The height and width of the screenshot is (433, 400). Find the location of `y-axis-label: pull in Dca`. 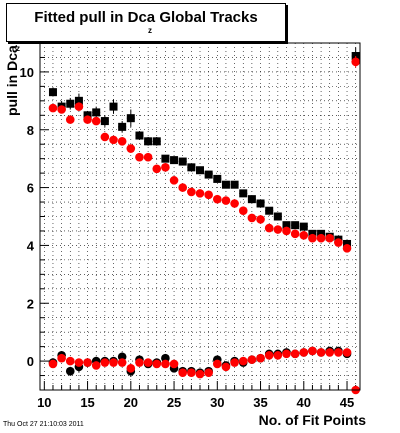

y-axis-label: pull in Dca is located at coordinates (12, 80).